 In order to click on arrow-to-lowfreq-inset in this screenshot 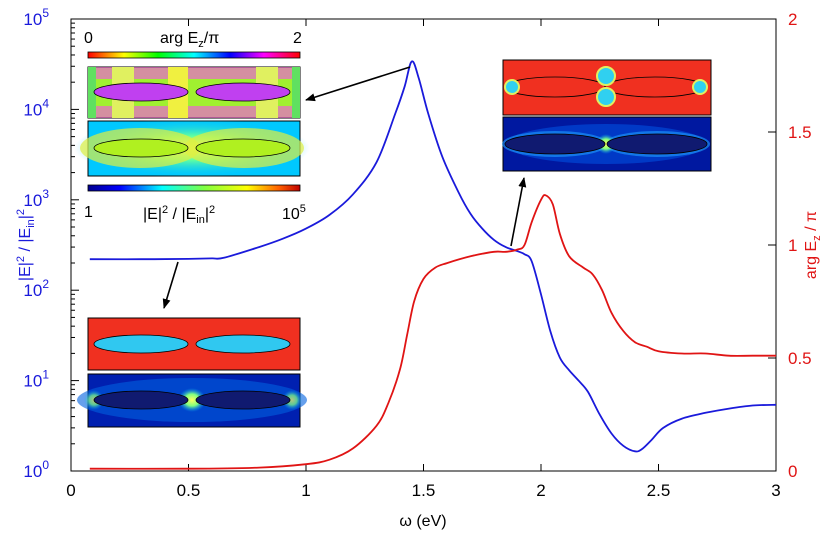, I will do `click(170, 285)`.